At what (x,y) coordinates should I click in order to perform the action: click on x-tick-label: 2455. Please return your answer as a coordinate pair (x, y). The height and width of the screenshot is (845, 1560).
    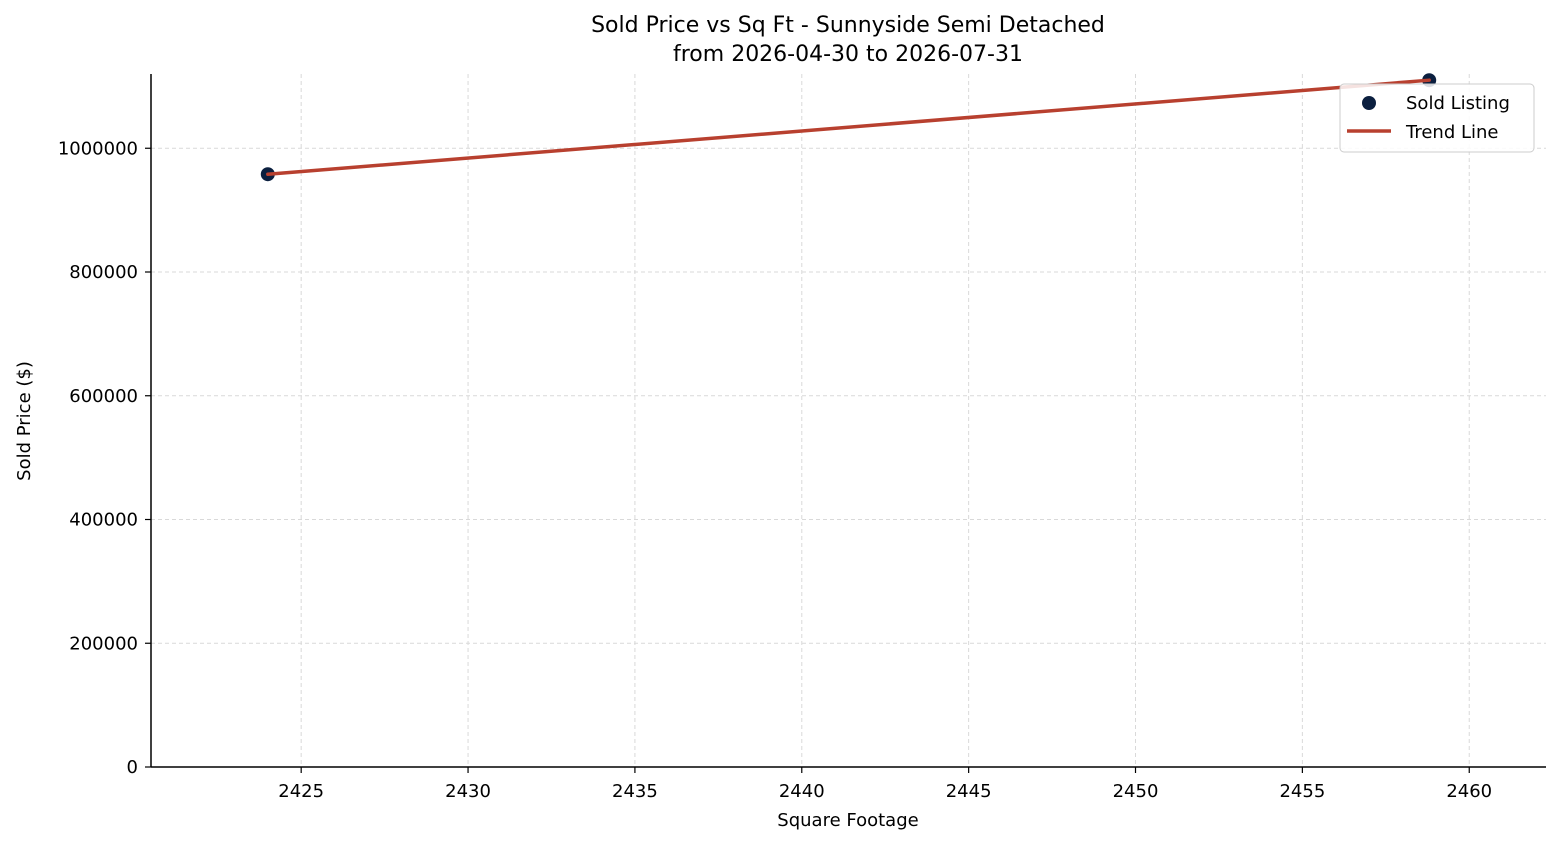
    Looking at the image, I should click on (1302, 791).